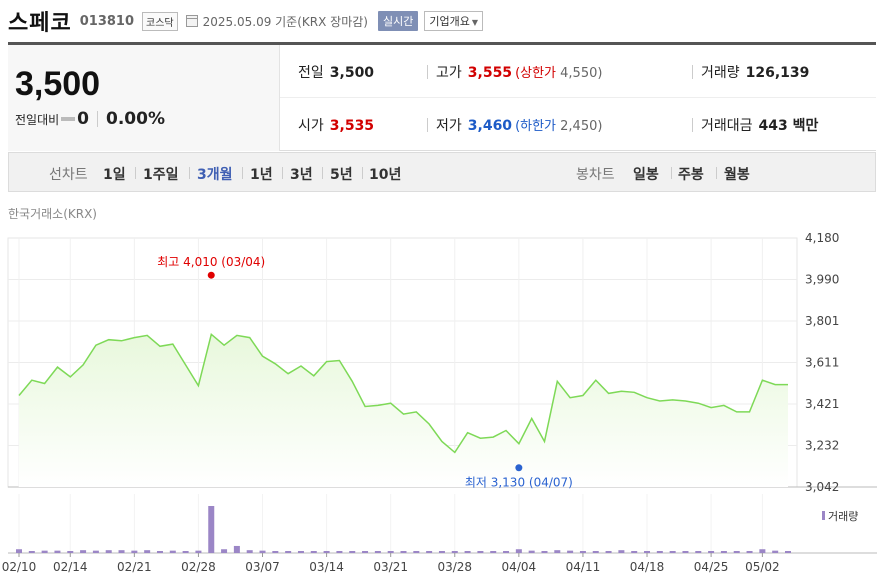 The width and height of the screenshot is (877, 586). What do you see at coordinates (788, 126) in the screenshot?
I see `amount-value: 443 백만` at bounding box center [788, 126].